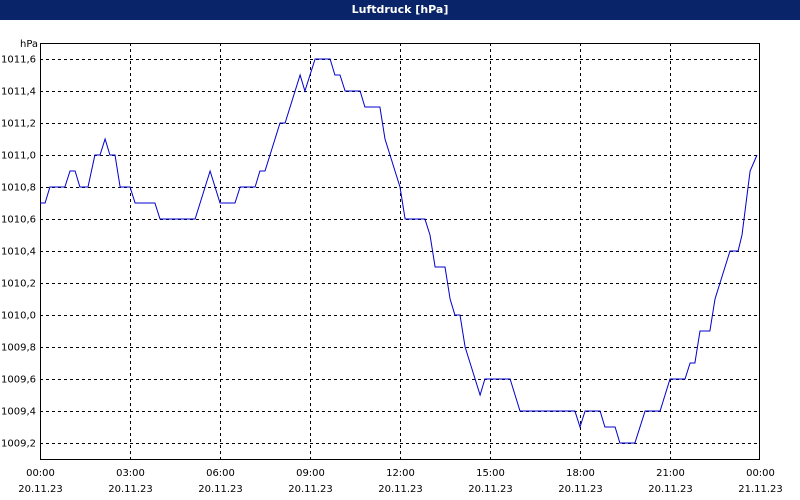 The height and width of the screenshot is (500, 800). What do you see at coordinates (18, 348) in the screenshot?
I see `y-tick-label: 1009,8` at bounding box center [18, 348].